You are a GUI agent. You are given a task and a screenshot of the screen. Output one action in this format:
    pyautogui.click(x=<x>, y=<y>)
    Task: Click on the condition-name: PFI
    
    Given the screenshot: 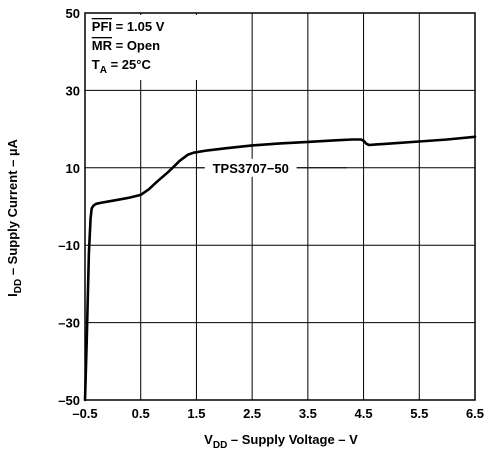 What is the action you would take?
    pyautogui.click(x=102, y=26)
    